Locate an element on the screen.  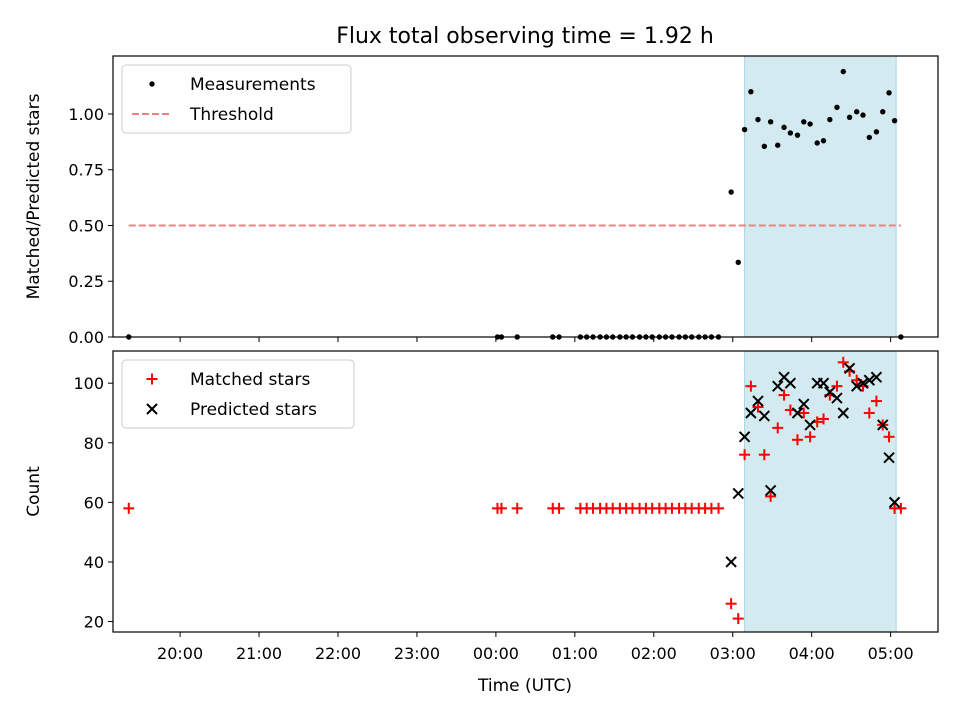
y-axis-label: Matched/Predicted stars is located at coordinates (34, 196).